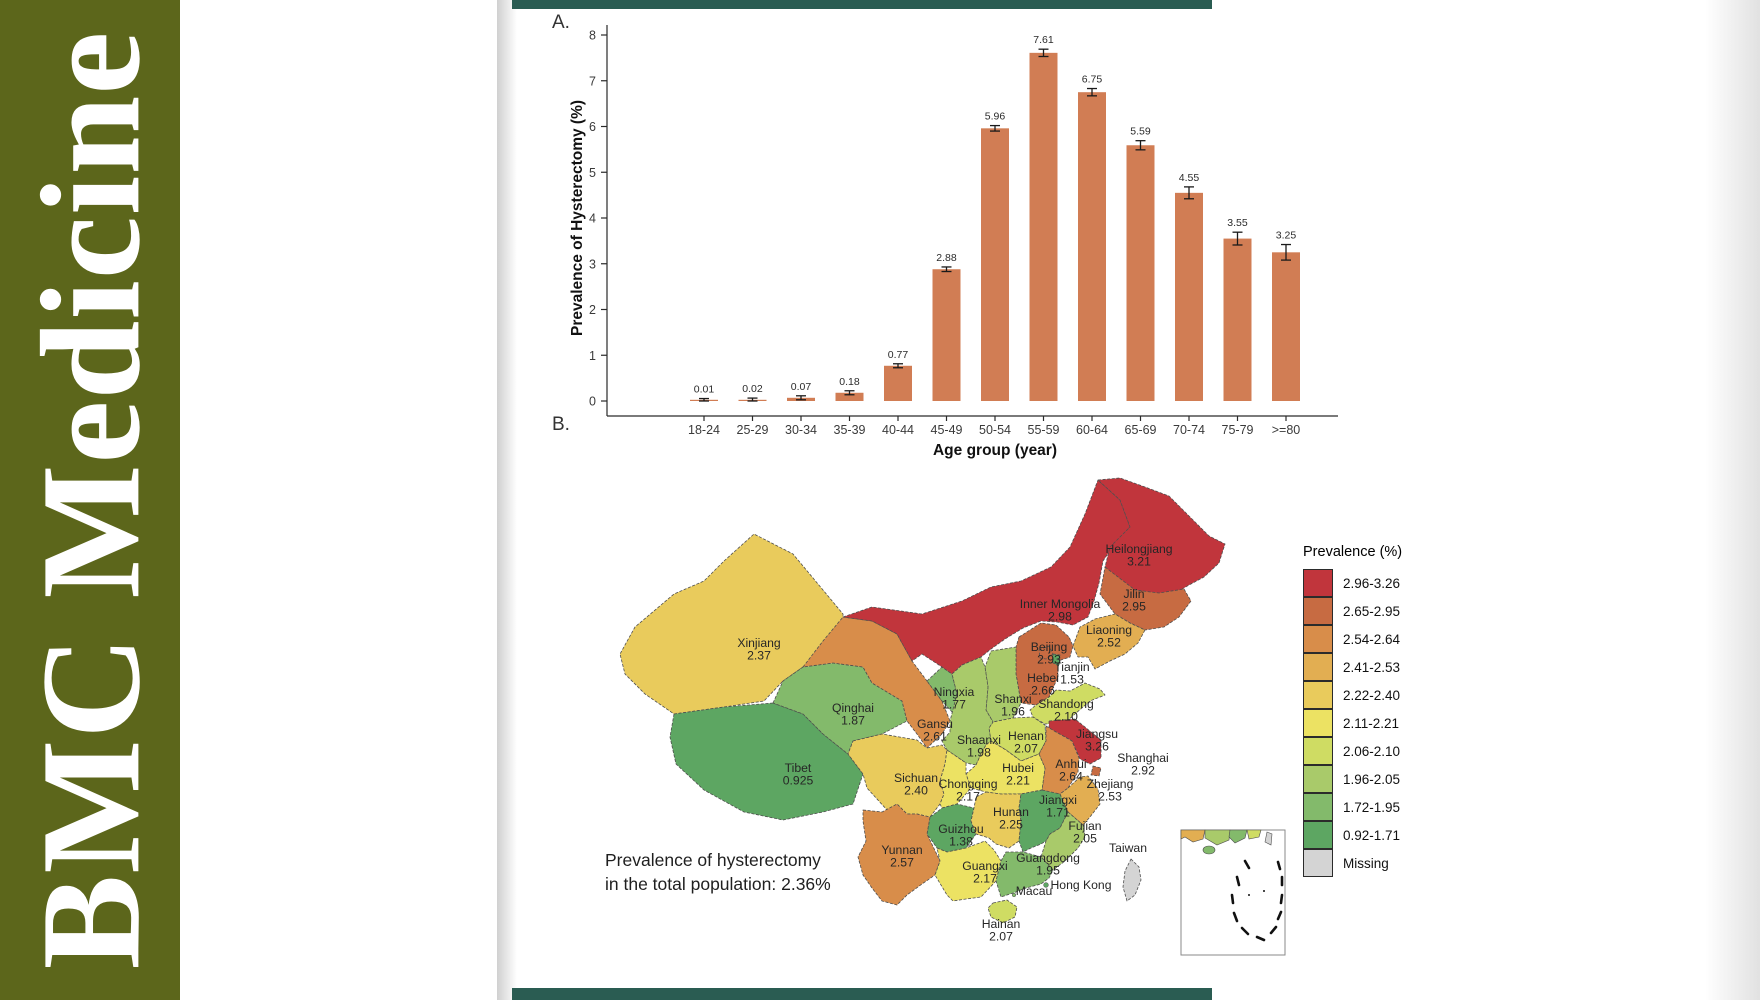 The image size is (1760, 1000). What do you see at coordinates (1145, 598) in the screenshot?
I see `province-jilin` at bounding box center [1145, 598].